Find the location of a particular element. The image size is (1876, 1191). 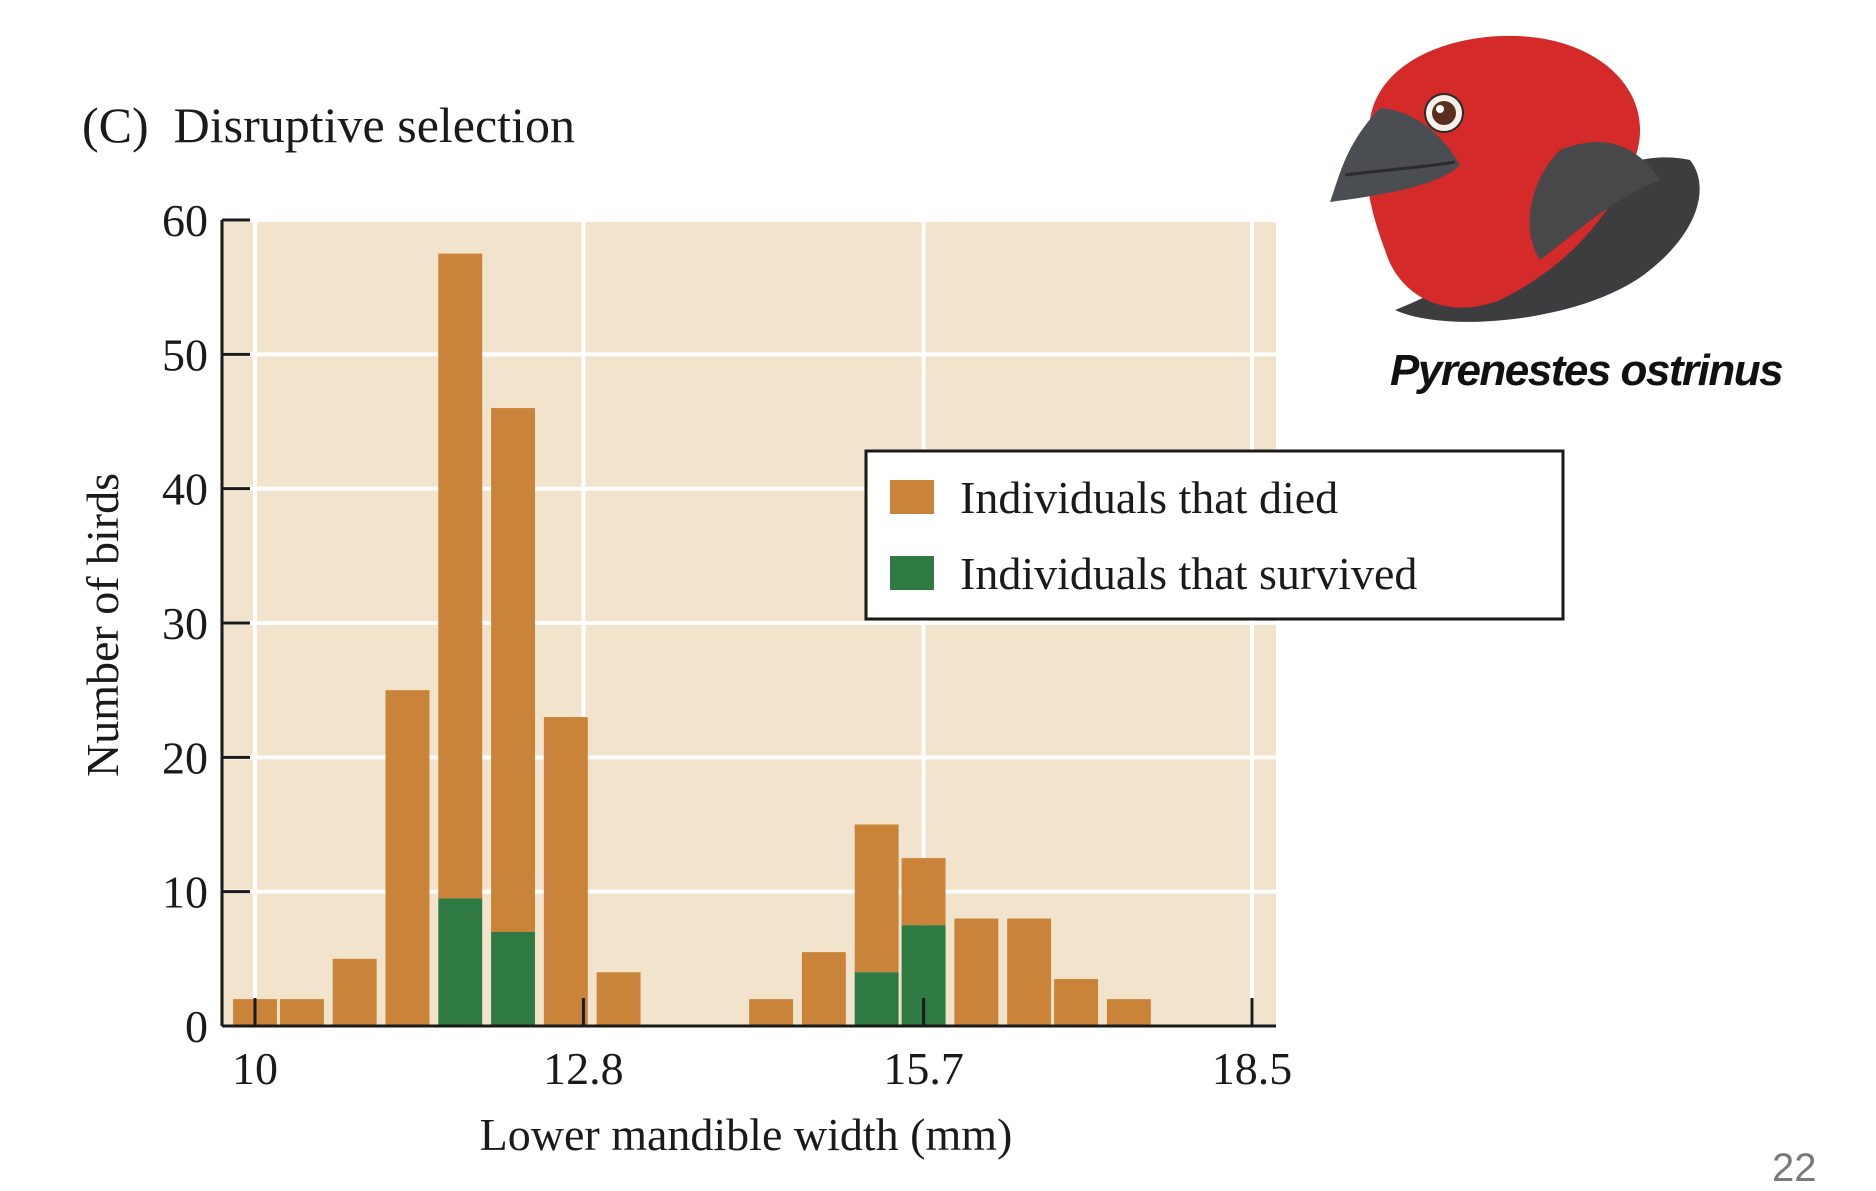

y-tick-label: 20 is located at coordinates (185, 757).